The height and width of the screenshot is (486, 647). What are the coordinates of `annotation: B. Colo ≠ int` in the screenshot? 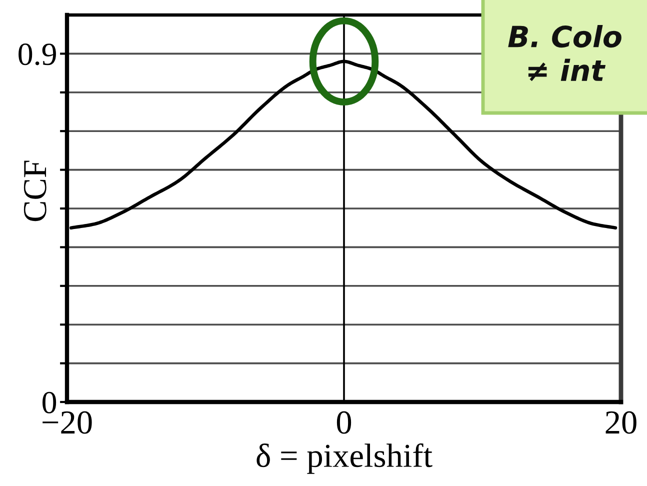 It's located at (565, 53).